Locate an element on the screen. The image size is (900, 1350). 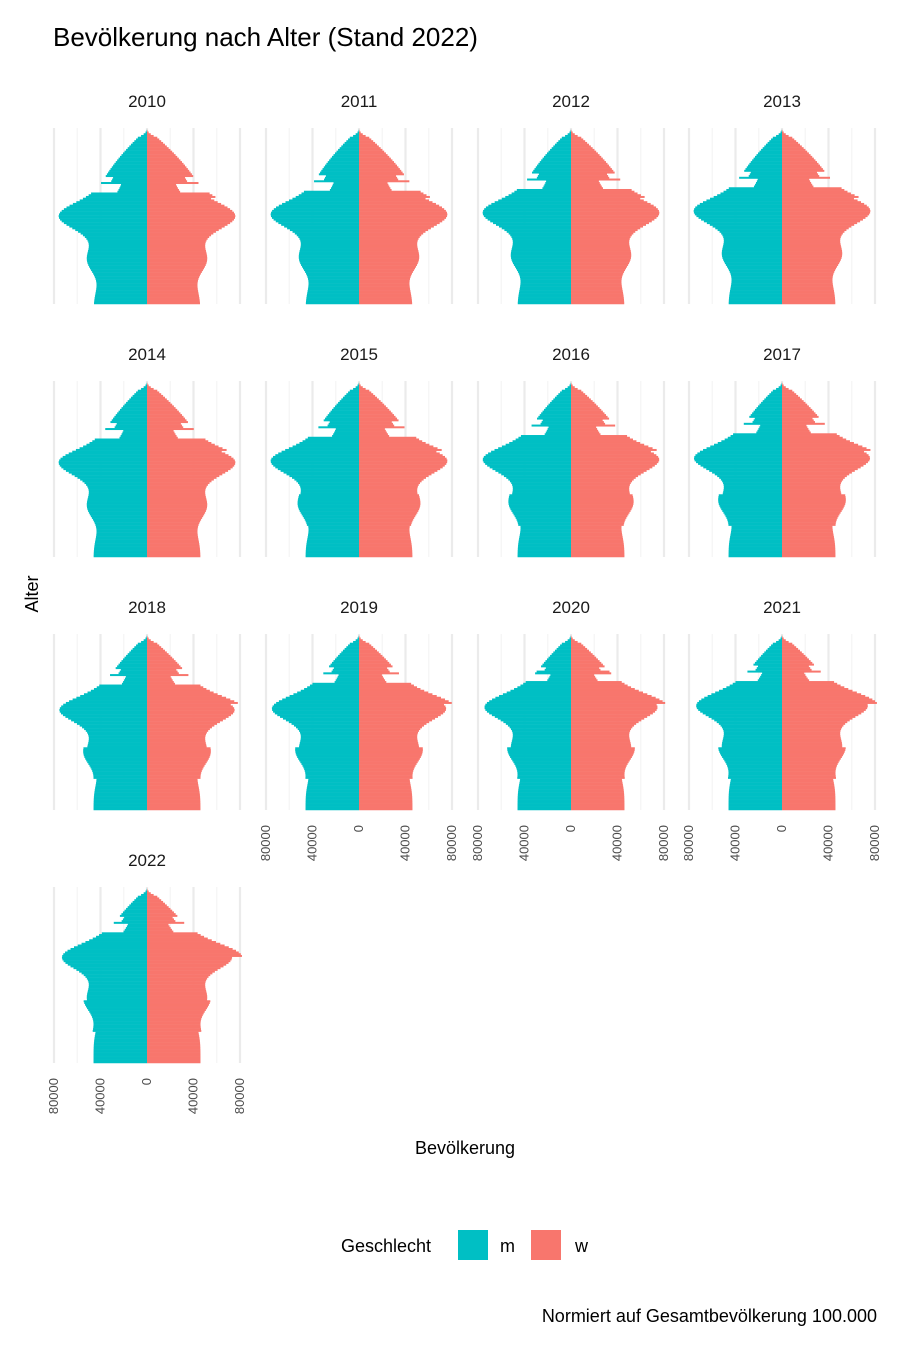
x-tick-label: 0 is located at coordinates (146, 1081).